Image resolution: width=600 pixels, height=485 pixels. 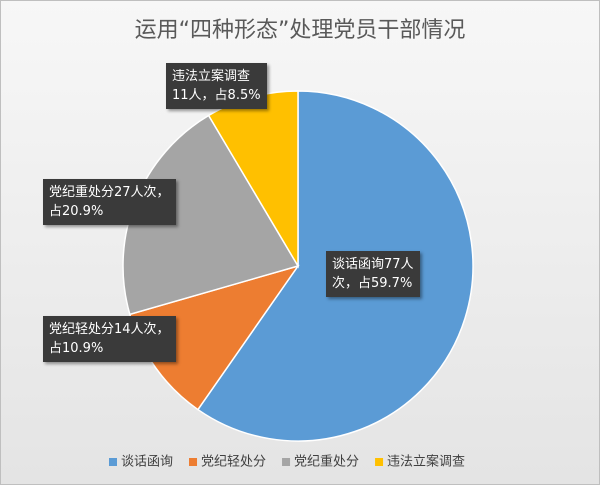 What do you see at coordinates (426, 462) in the screenshot?
I see `legend-label: 违法立案调查` at bounding box center [426, 462].